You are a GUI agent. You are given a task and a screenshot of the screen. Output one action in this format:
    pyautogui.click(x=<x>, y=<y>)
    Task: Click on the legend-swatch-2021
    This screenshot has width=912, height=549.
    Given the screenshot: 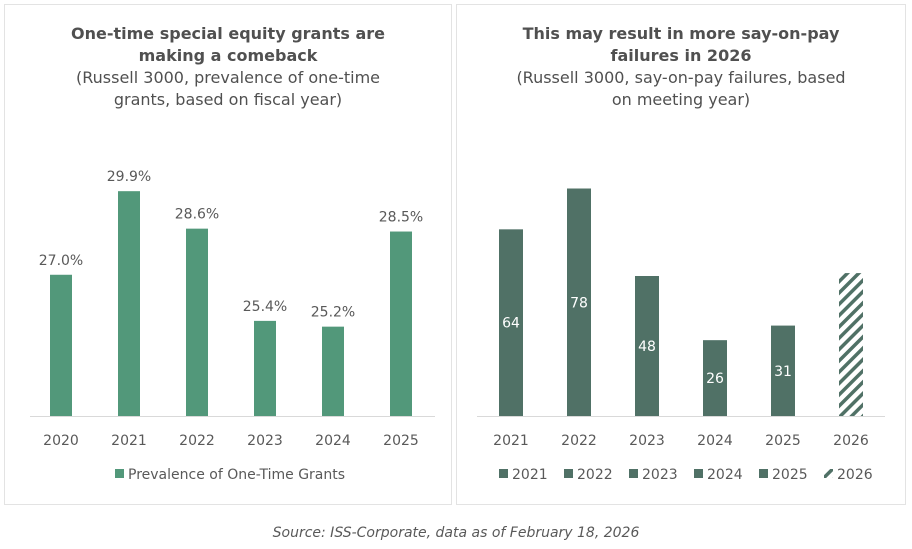 What is the action you would take?
    pyautogui.click(x=503, y=473)
    